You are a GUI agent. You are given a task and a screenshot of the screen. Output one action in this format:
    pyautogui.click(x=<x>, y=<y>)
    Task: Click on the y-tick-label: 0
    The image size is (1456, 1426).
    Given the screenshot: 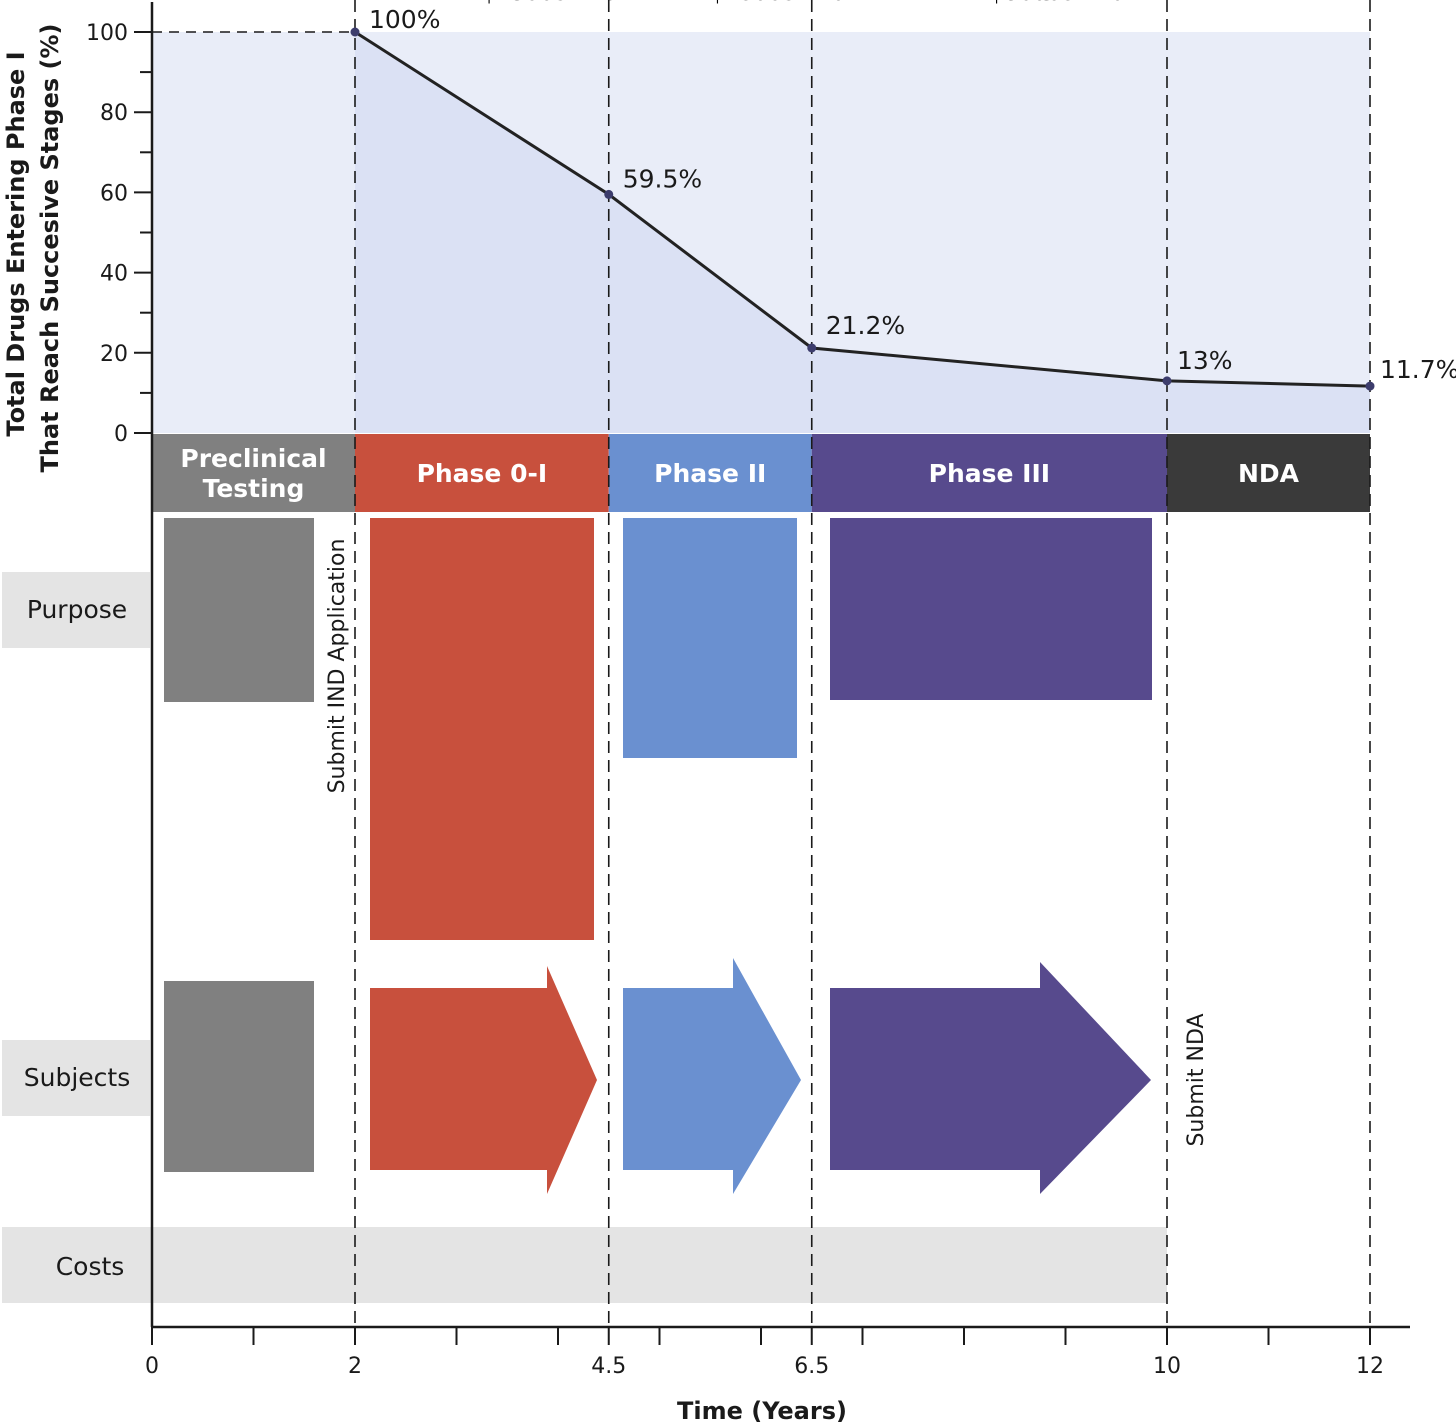 What is the action you would take?
    pyautogui.click(x=121, y=434)
    